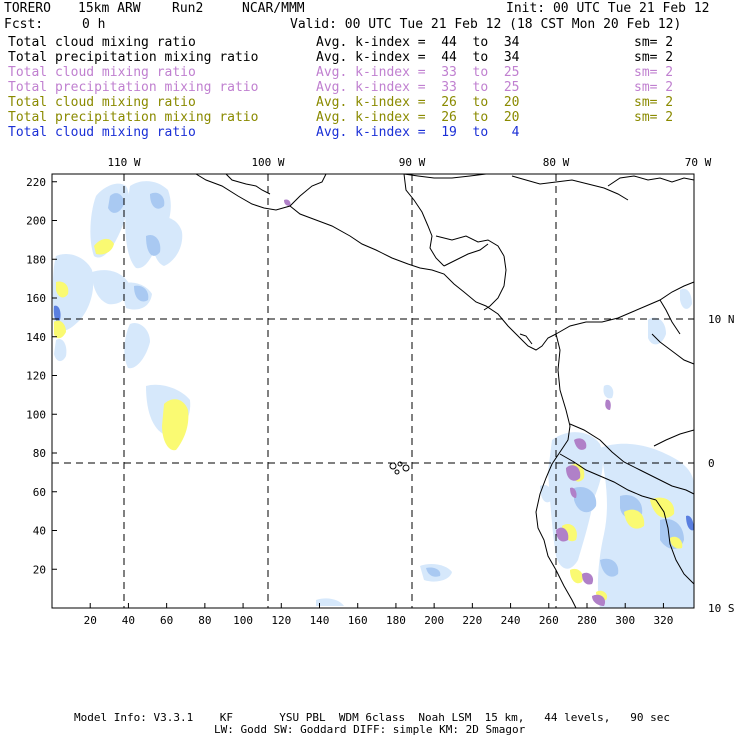 The image size is (740, 740). I want to click on y-tick-label: 200, so click(36, 221).